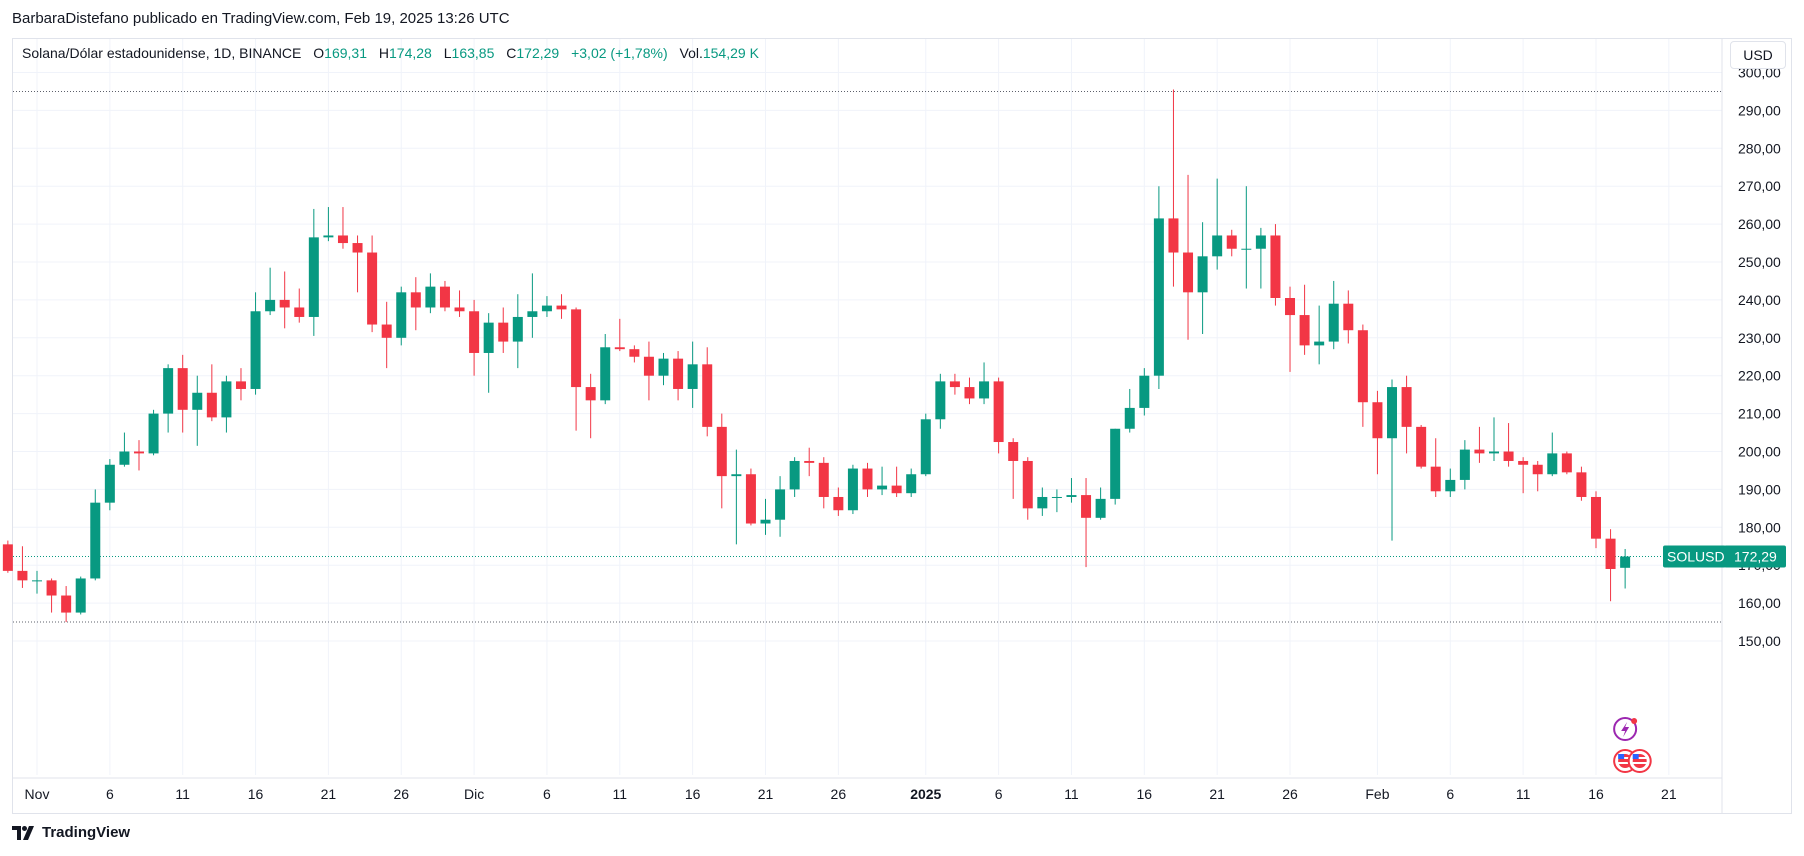 The height and width of the screenshot is (856, 1804). Describe the element at coordinates (37, 794) in the screenshot. I see `x-tick-label: Nov` at that location.